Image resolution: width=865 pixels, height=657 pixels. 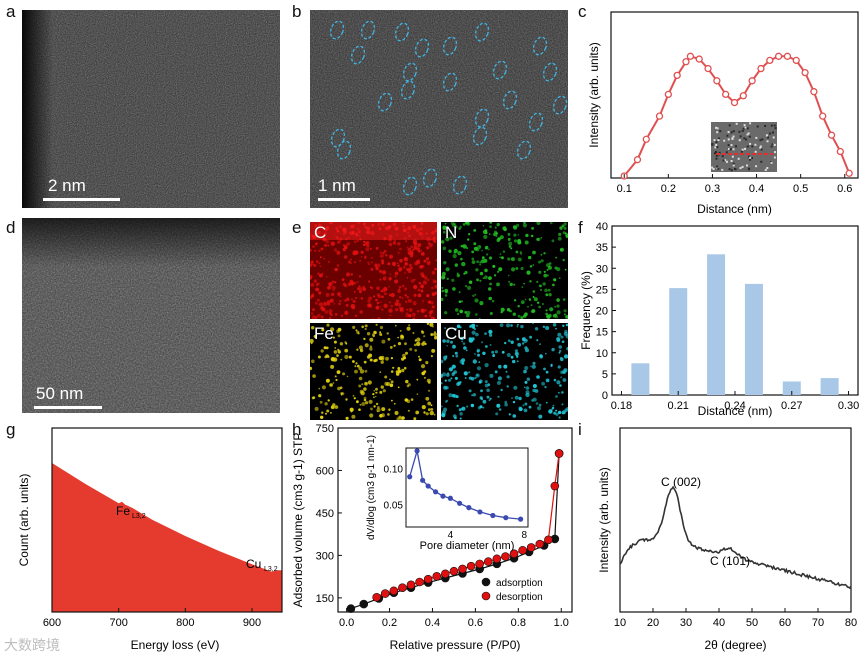 What do you see at coordinates (602, 269) in the screenshot?
I see `ytick-label-f: 30` at bounding box center [602, 269].